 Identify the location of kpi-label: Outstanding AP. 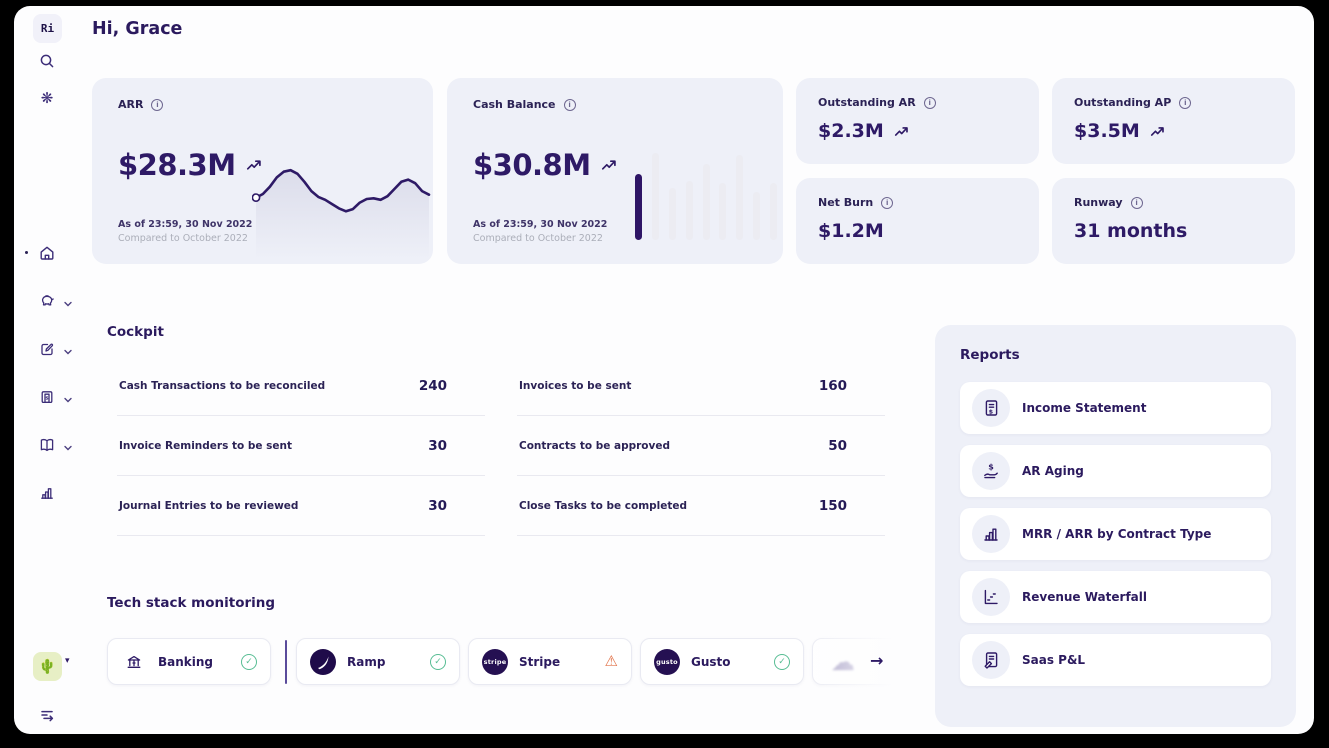
(1133, 102).